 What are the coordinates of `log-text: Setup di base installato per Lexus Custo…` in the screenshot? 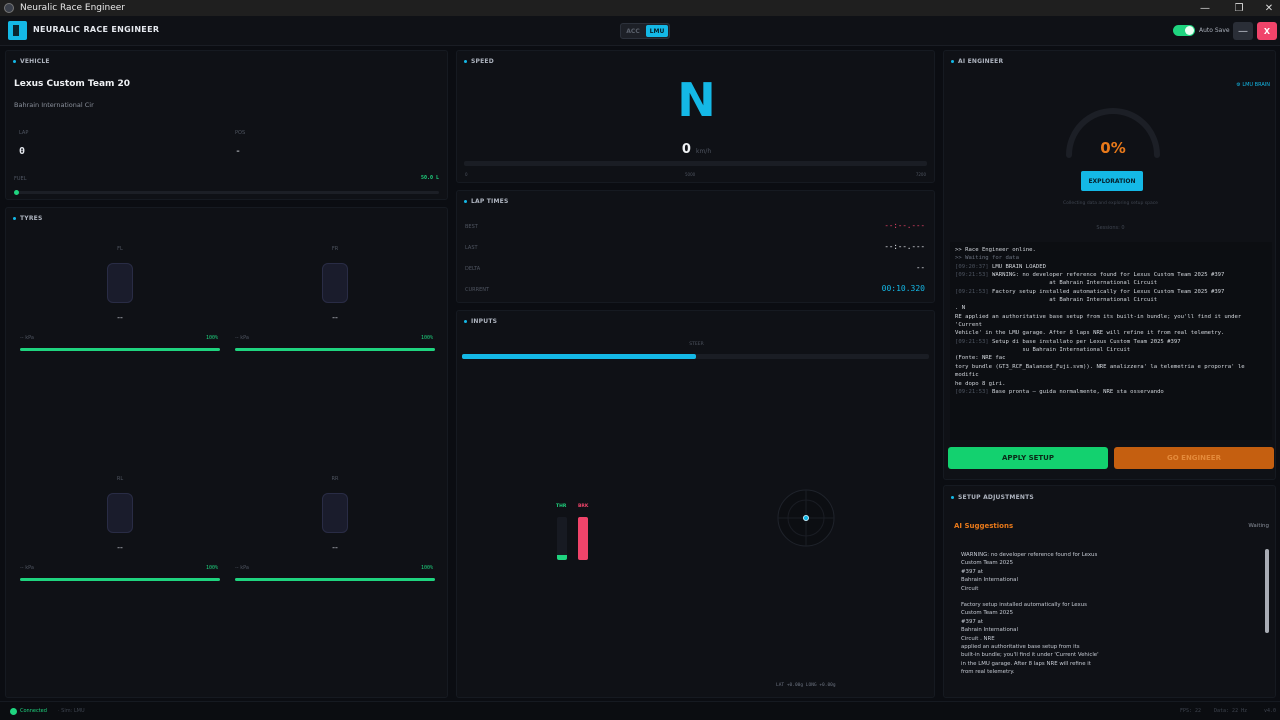 It's located at (1100, 362).